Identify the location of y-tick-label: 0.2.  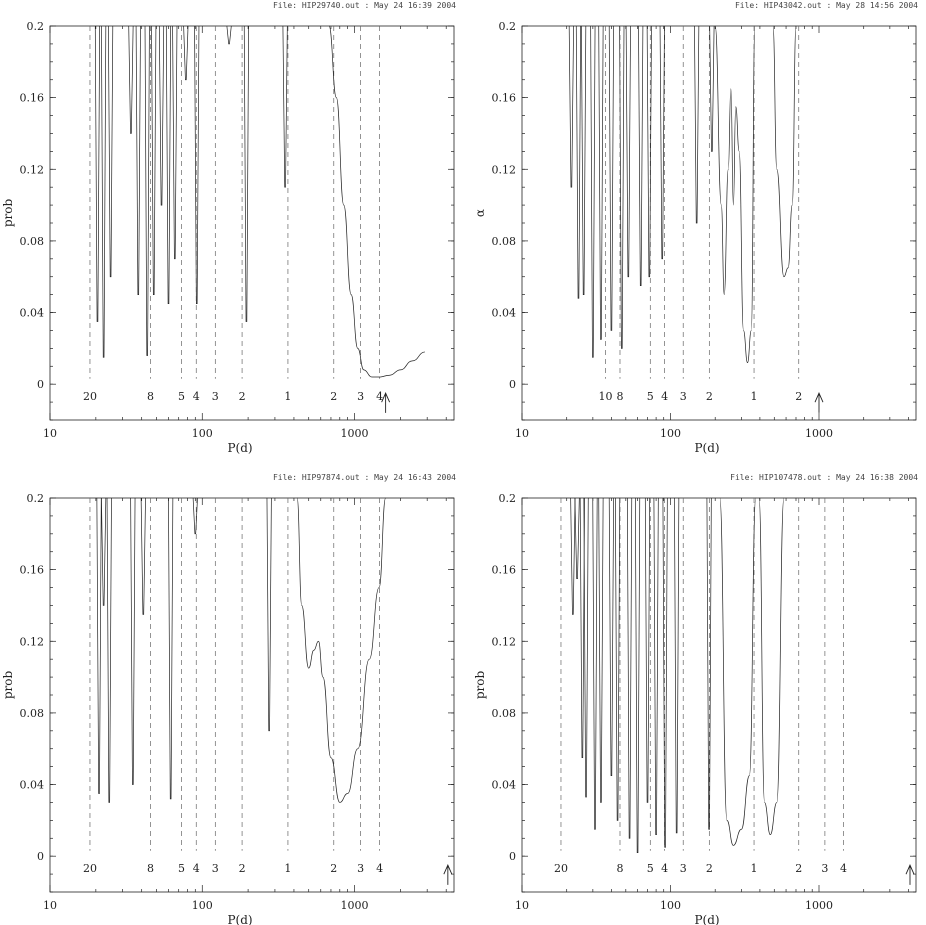
(508, 26).